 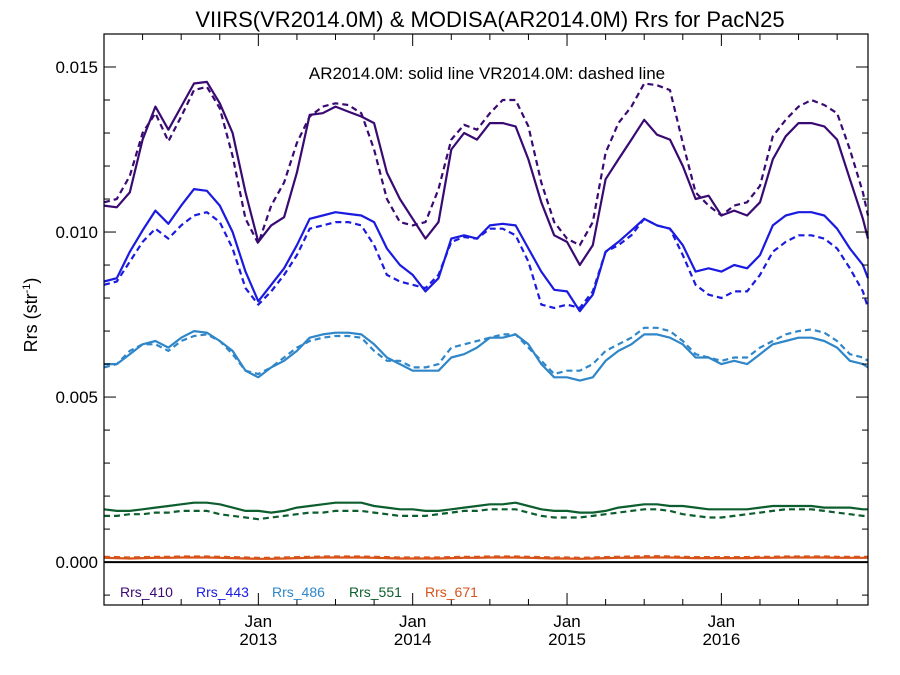 I want to click on y-tick-label: 0.015, so click(x=76, y=67).